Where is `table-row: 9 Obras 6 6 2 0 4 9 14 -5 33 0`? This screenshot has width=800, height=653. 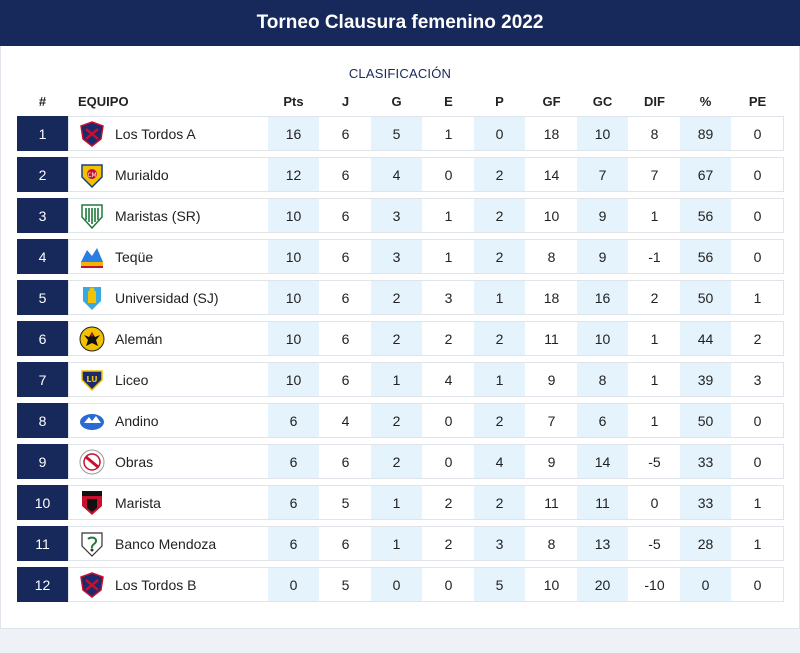 table-row: 9 Obras 6 6 2 0 4 9 14 -5 33 0 is located at coordinates (400, 461).